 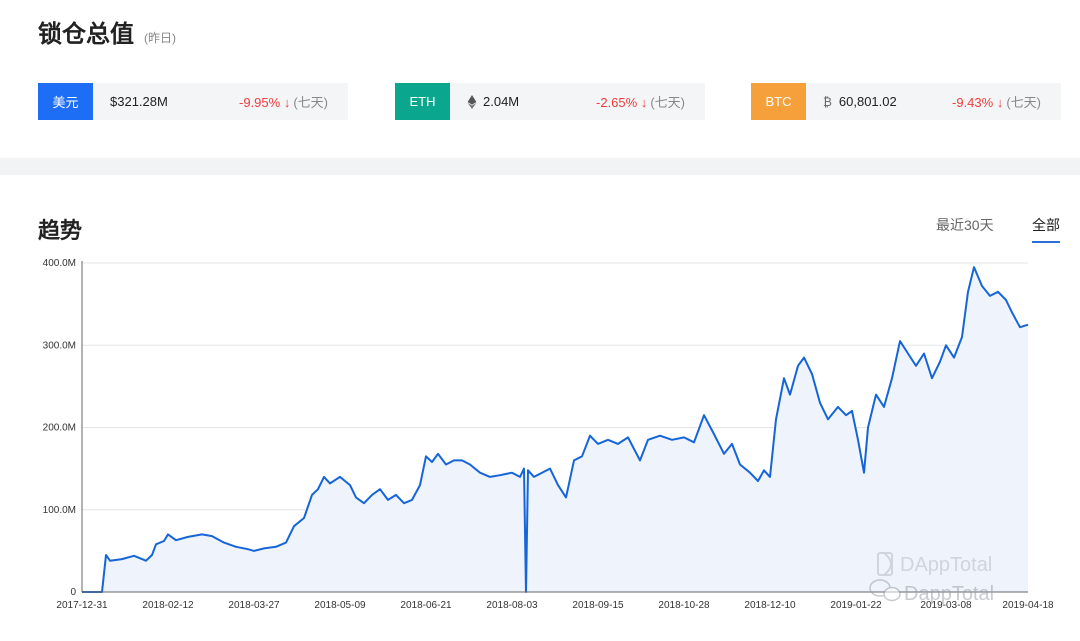 What do you see at coordinates (622, 102) in the screenshot?
I see `change-text: -2.65% ↓` at bounding box center [622, 102].